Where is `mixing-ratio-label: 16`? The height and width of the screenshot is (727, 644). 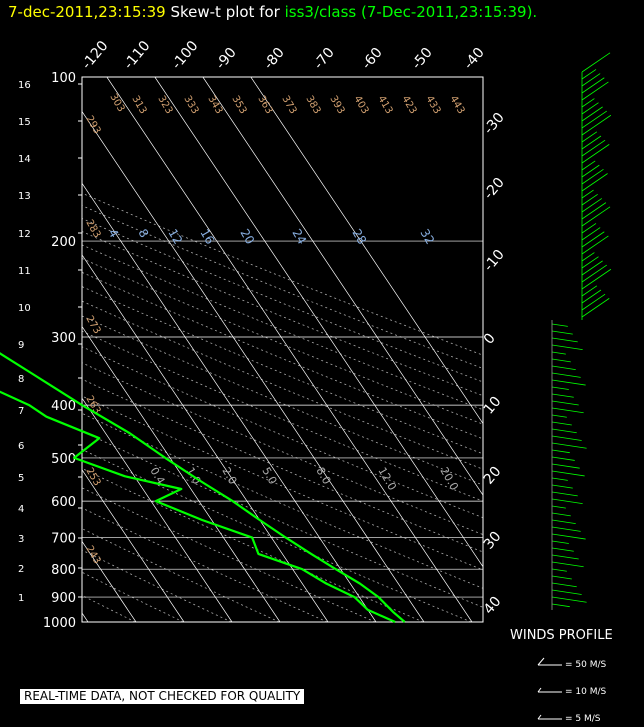 mixing-ratio-label: 16 is located at coordinates (207, 237).